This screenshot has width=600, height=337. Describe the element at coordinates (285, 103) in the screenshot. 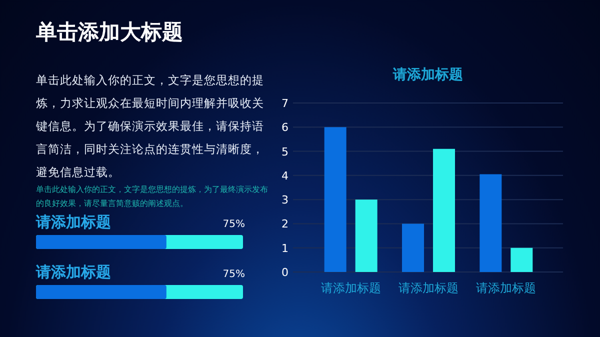

I see `y-tick-label: 7` at that location.